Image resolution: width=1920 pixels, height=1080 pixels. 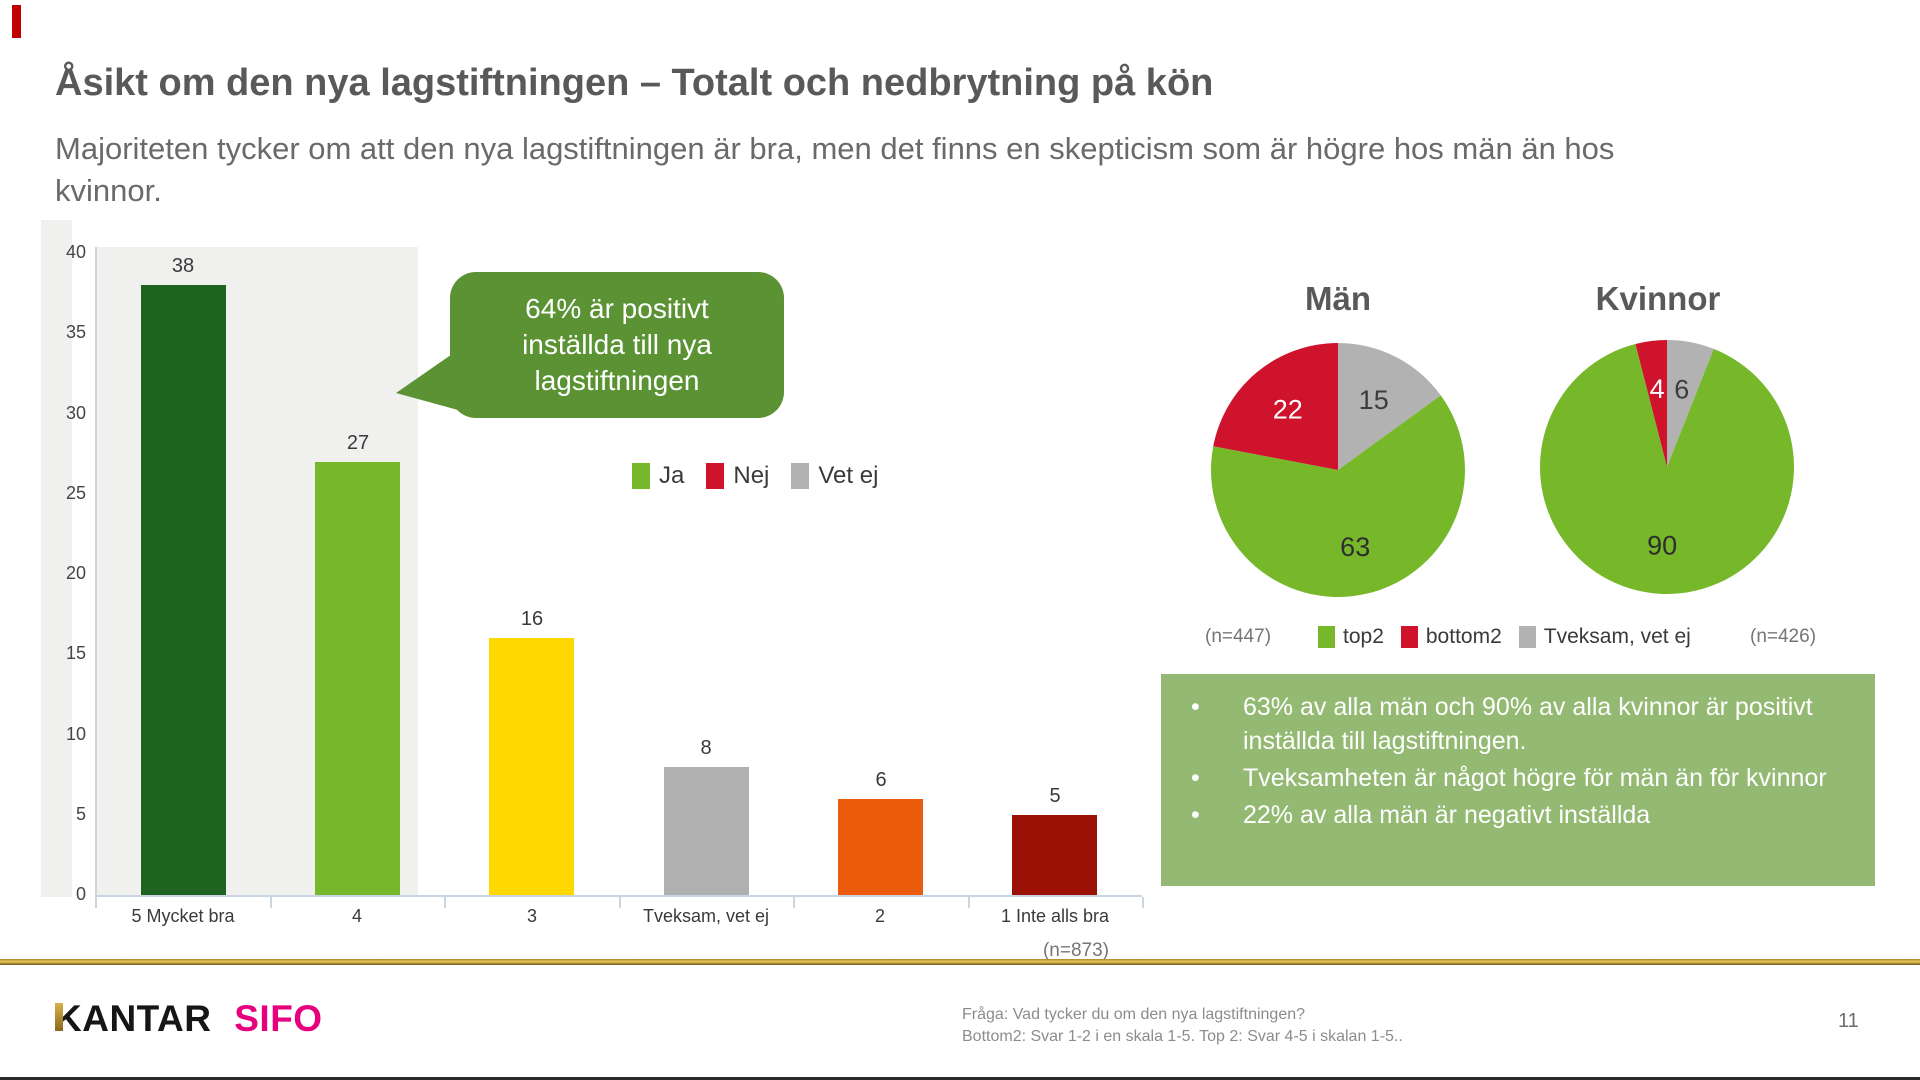 I want to click on pie-legend-label: Tveksam, vet ej, so click(x=1617, y=636).